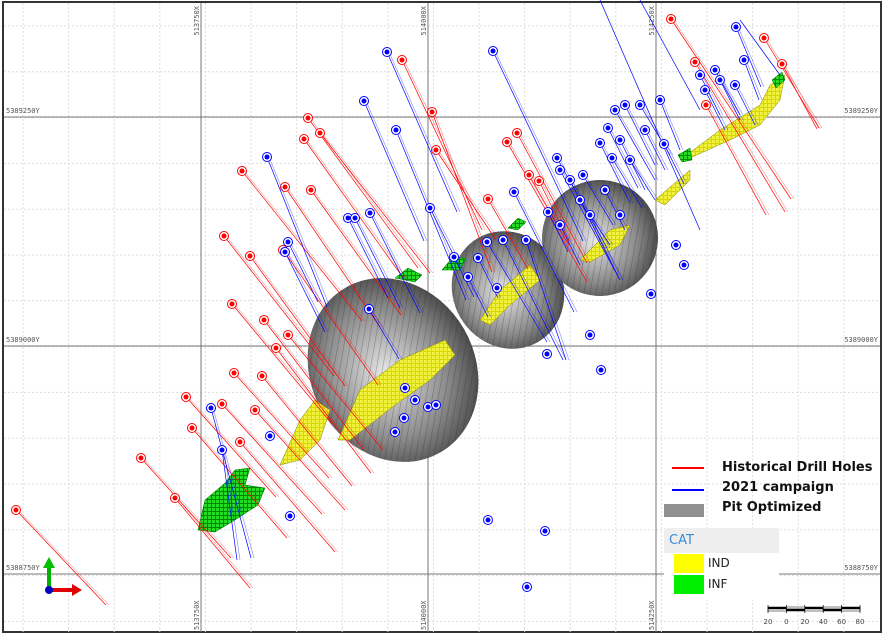  What do you see at coordinates (860, 622) in the screenshot?
I see `scale-label: 80` at bounding box center [860, 622].